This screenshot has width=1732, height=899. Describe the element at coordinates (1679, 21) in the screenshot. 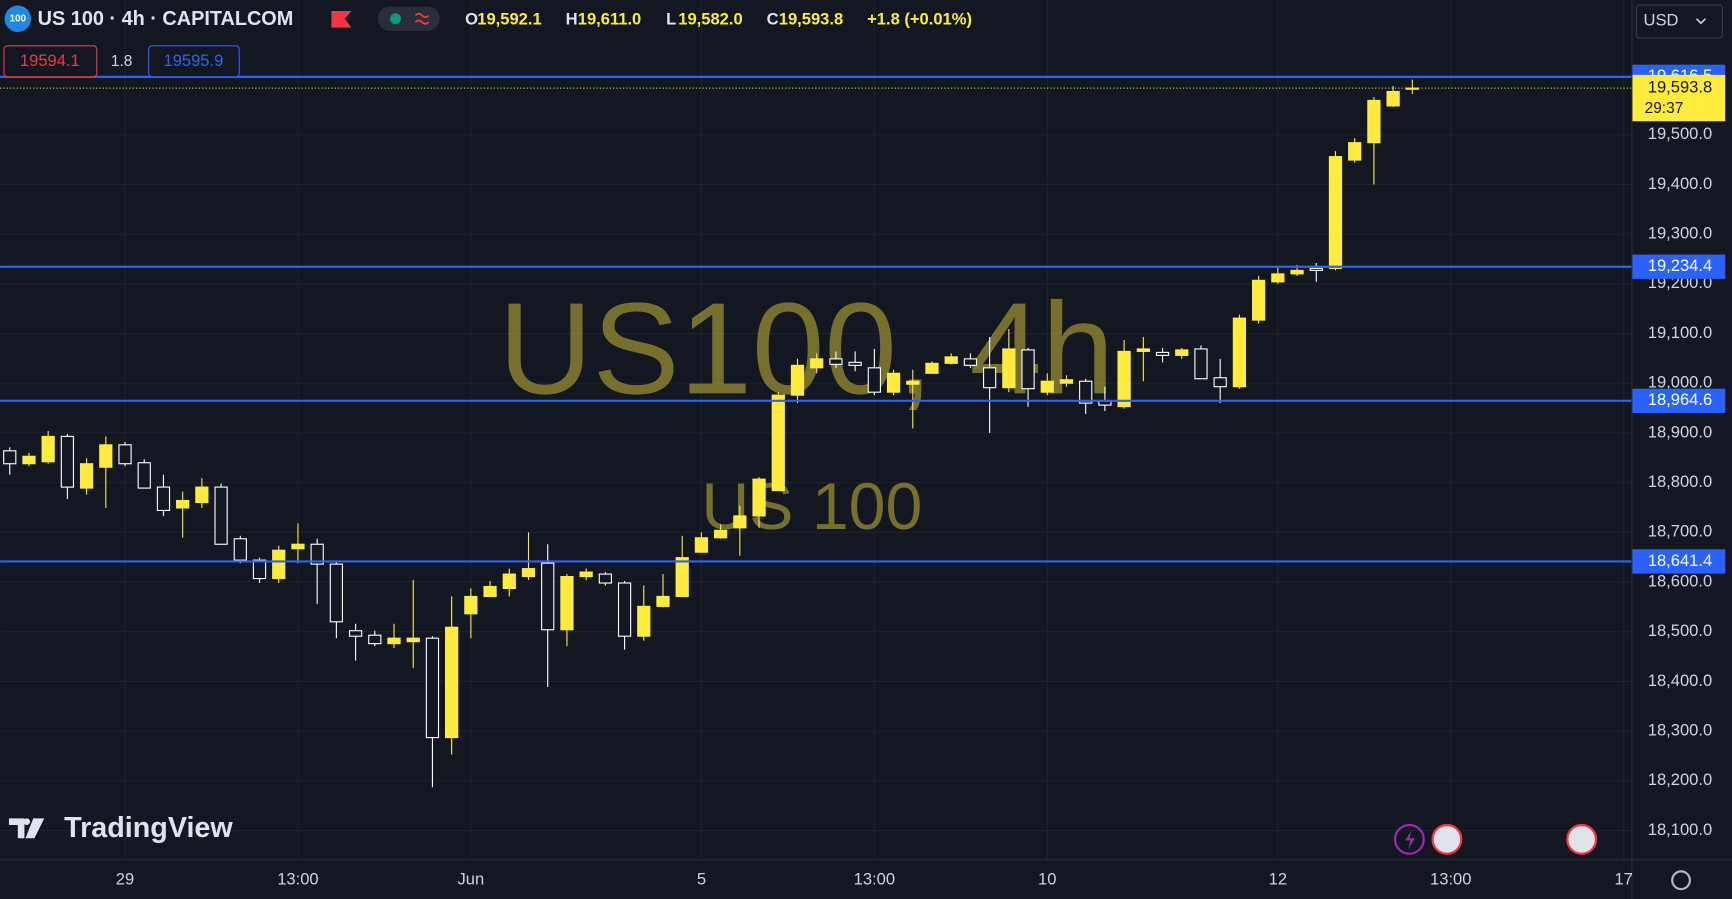

I see `currency-dropdown` at that location.